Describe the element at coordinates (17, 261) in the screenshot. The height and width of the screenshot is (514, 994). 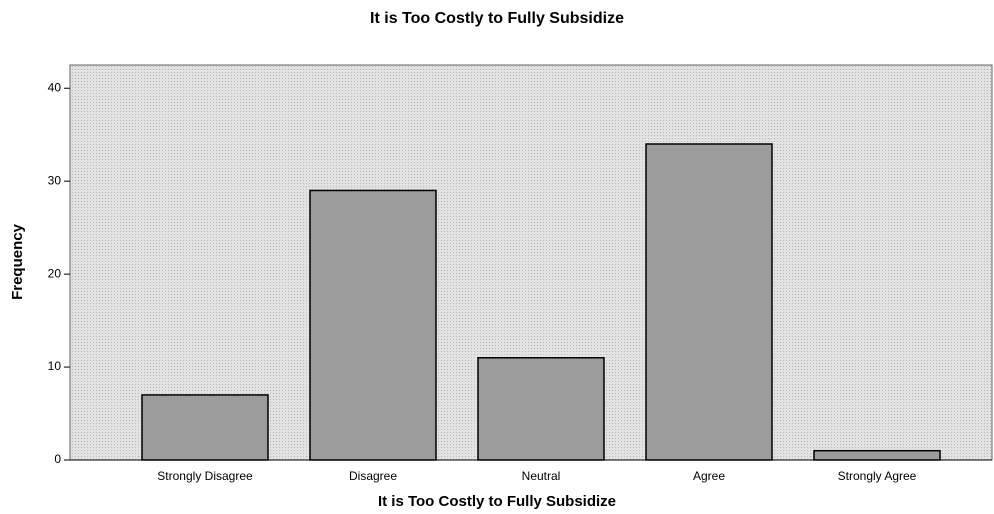
I see `y-axis-label: Frequency` at that location.